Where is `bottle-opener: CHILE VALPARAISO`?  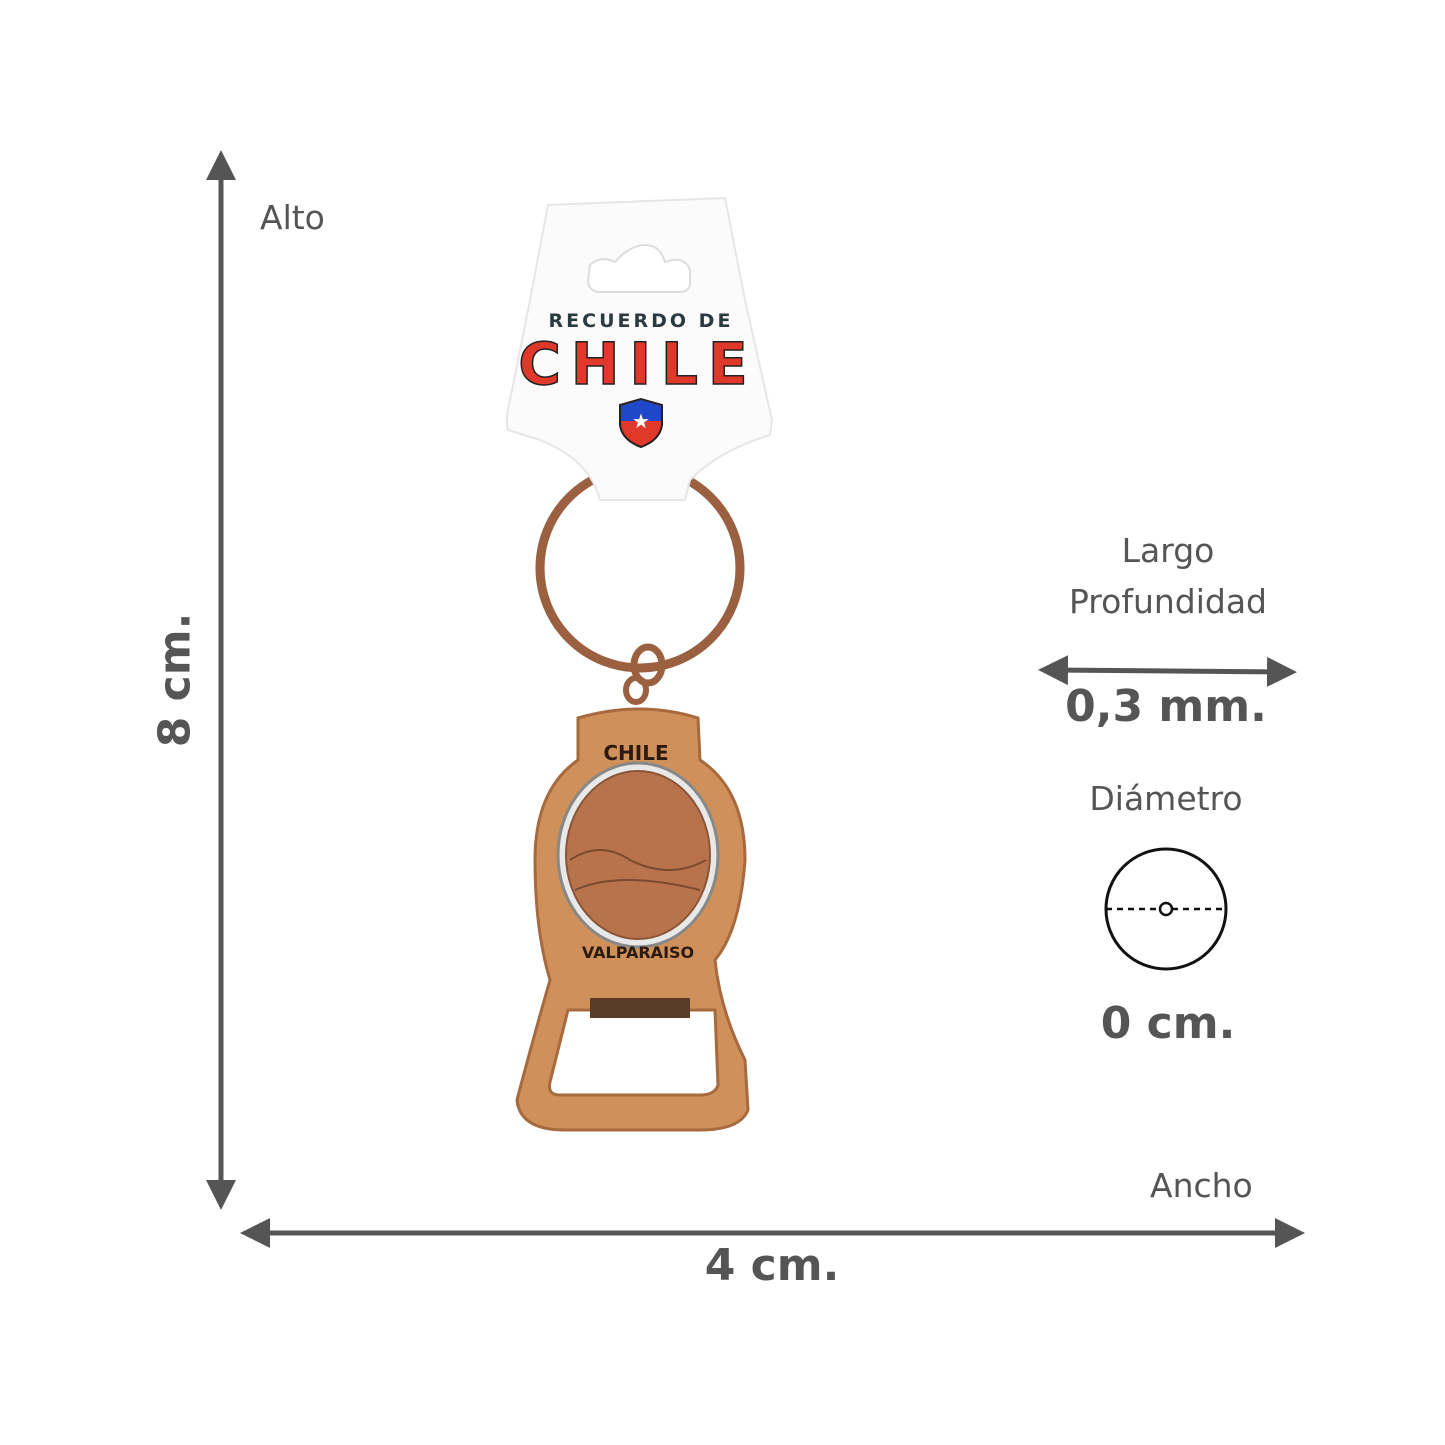
bottle-opener: CHILE VALPARAISO is located at coordinates (632, 919).